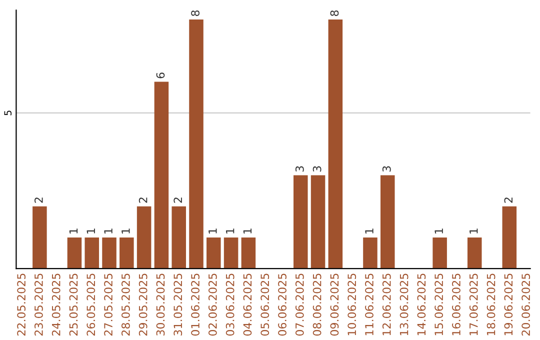 This screenshot has height=340, width=540. Describe the element at coordinates (195, 305) in the screenshot. I see `x-tick-label: 01.06.2025` at that location.